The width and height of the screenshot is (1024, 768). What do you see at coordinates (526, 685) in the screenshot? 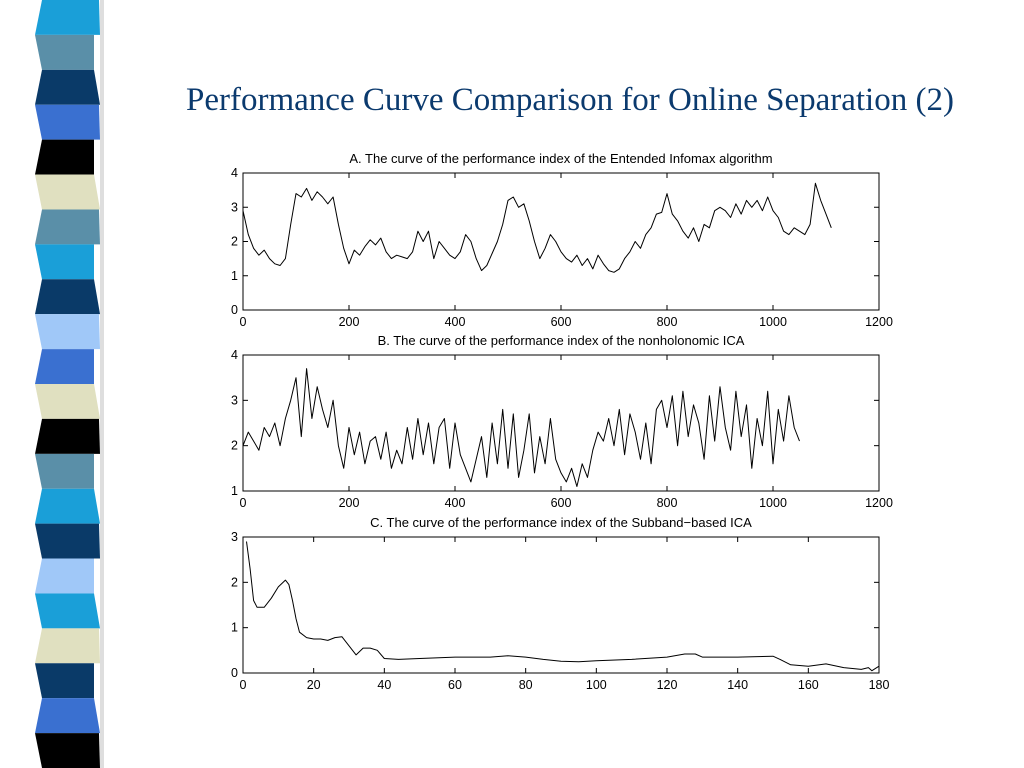
I see `x-tick-label: 80` at bounding box center [526, 685].